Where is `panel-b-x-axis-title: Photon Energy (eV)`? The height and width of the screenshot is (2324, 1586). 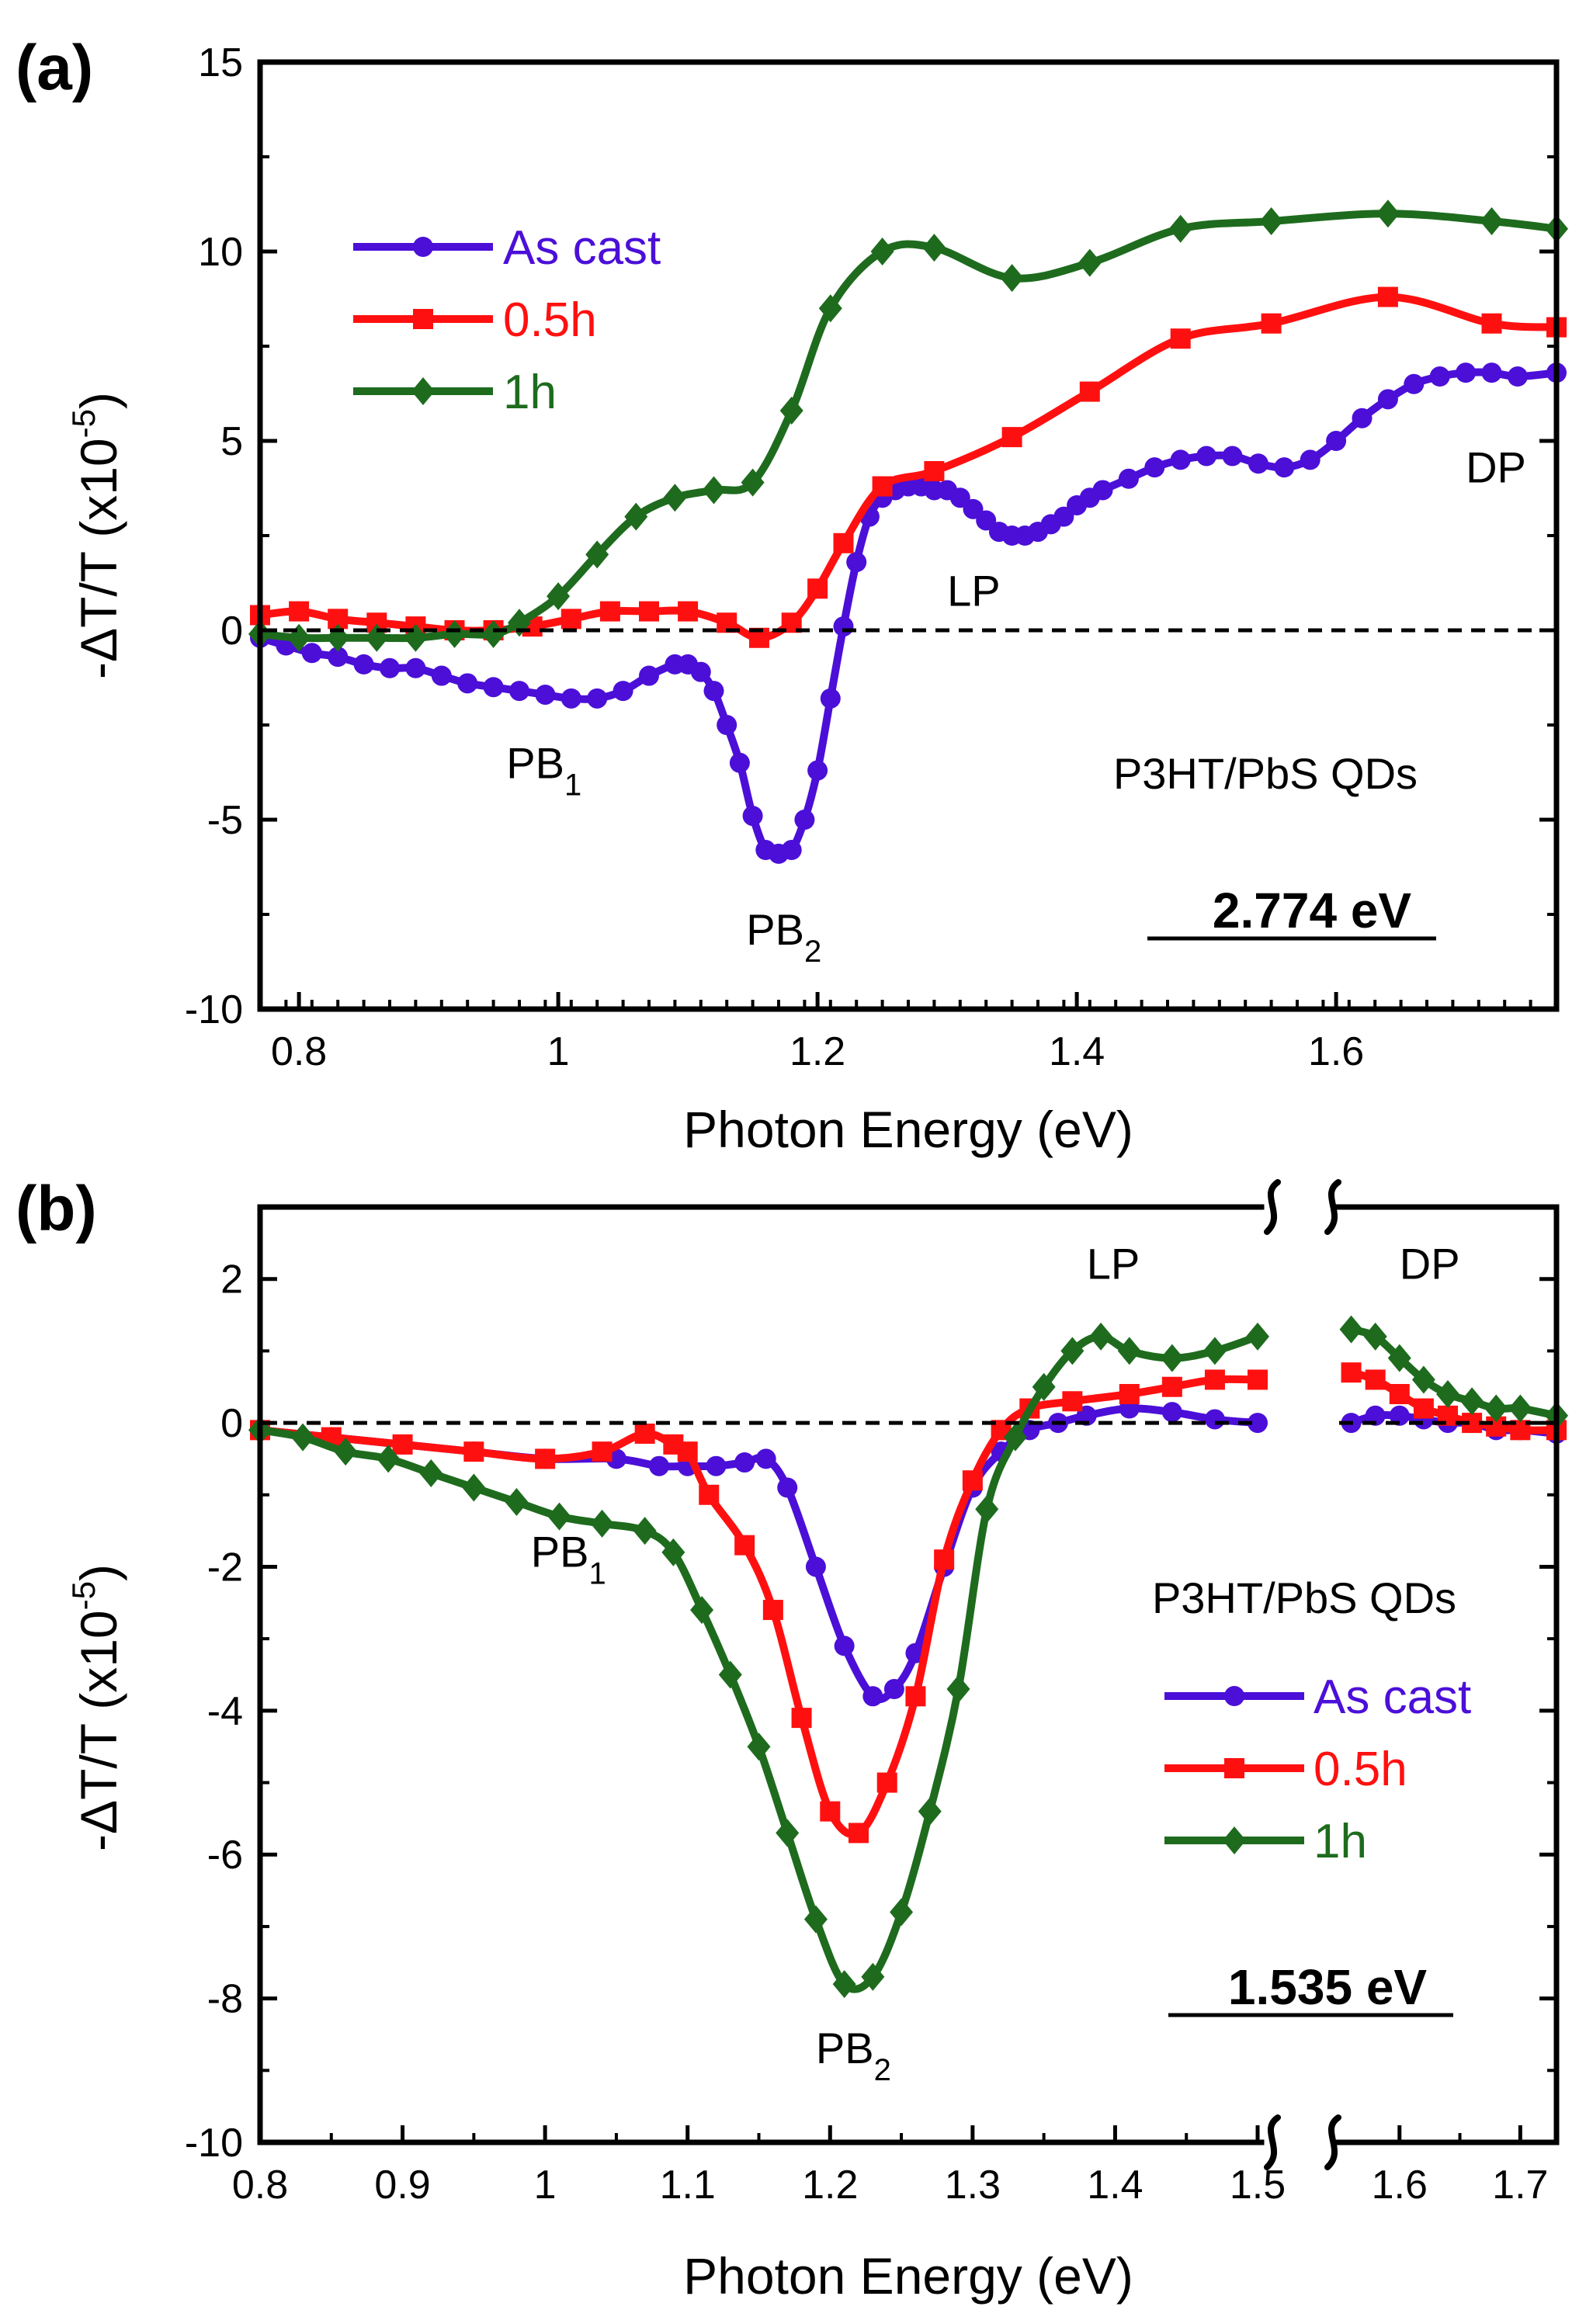
panel-b-x-axis-title: Photon Energy (eV) is located at coordinates (908, 2276).